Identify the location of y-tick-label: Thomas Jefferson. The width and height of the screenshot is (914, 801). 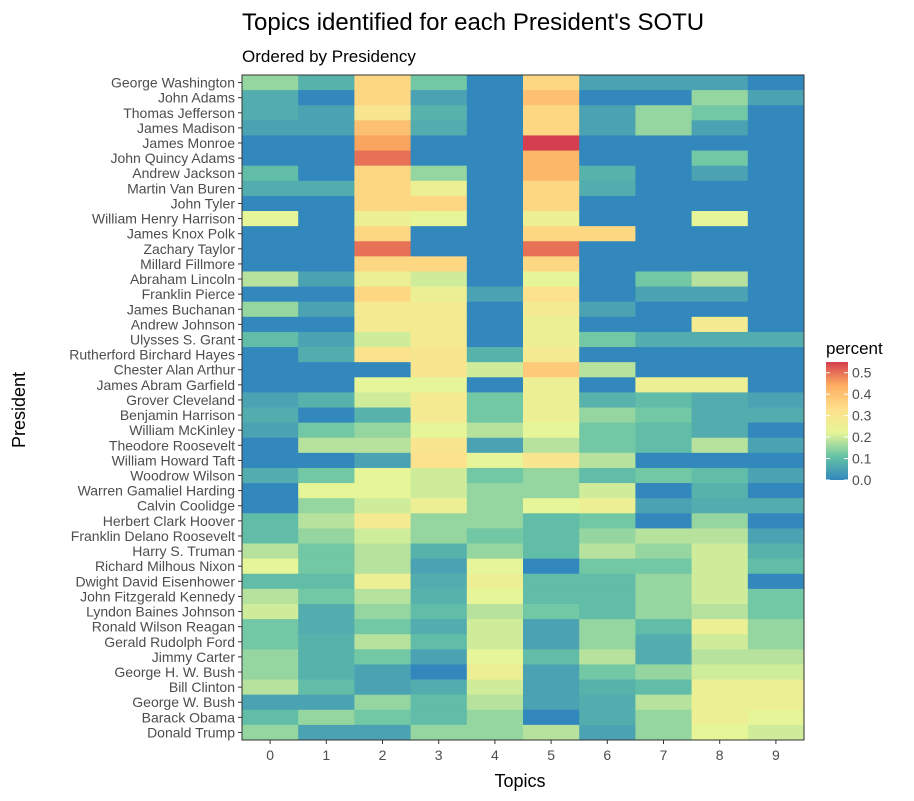
(179, 113).